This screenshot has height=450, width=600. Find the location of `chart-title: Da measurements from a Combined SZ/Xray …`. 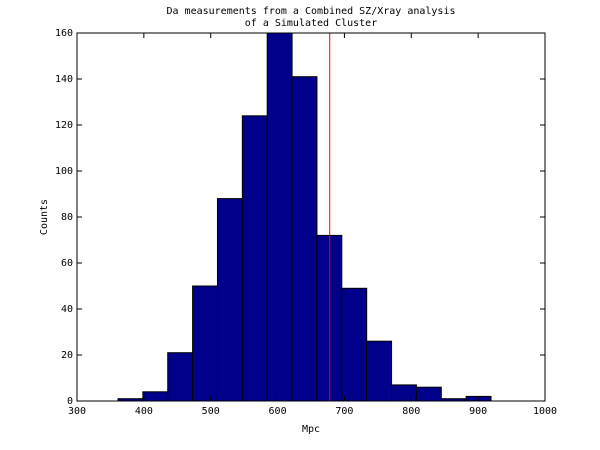

chart-title: Da measurements from a Combined SZ/Xray … is located at coordinates (311, 11).